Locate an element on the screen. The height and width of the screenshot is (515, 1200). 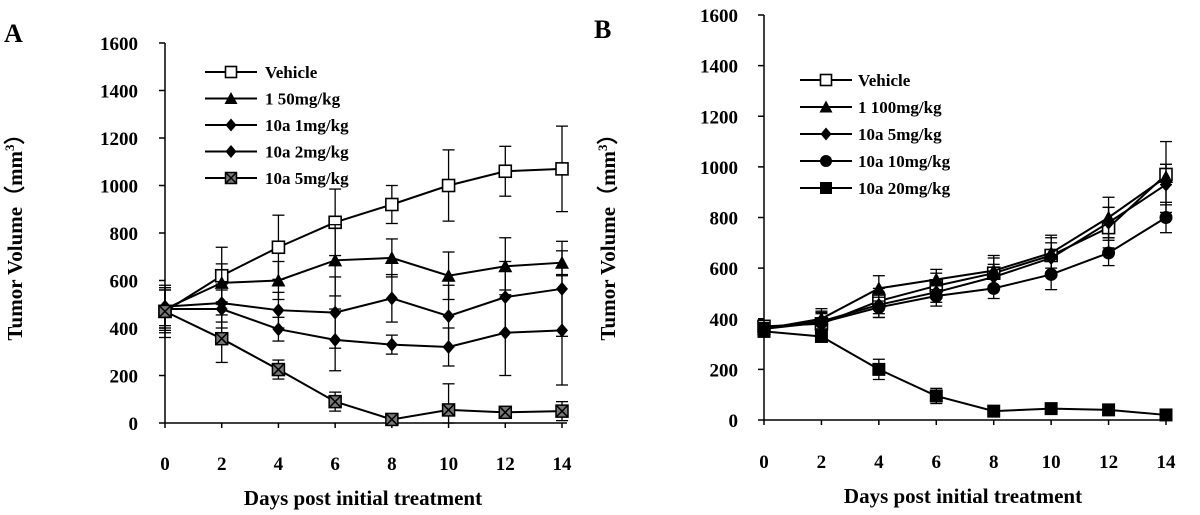
panel-a-legend-entry: 10a 2mg/kg is located at coordinates (277, 152).